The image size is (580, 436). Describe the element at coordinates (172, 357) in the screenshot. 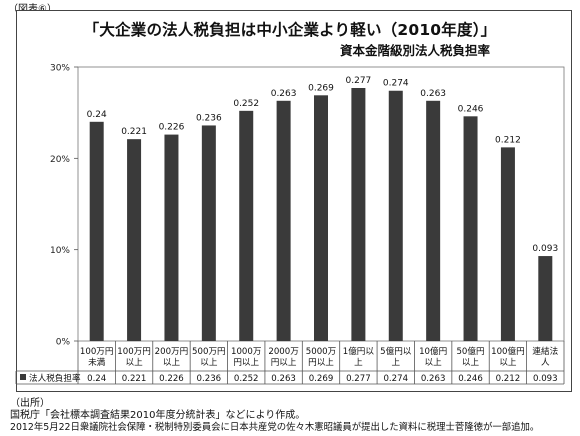

I see `x-category-label: 200万円以上` at that location.